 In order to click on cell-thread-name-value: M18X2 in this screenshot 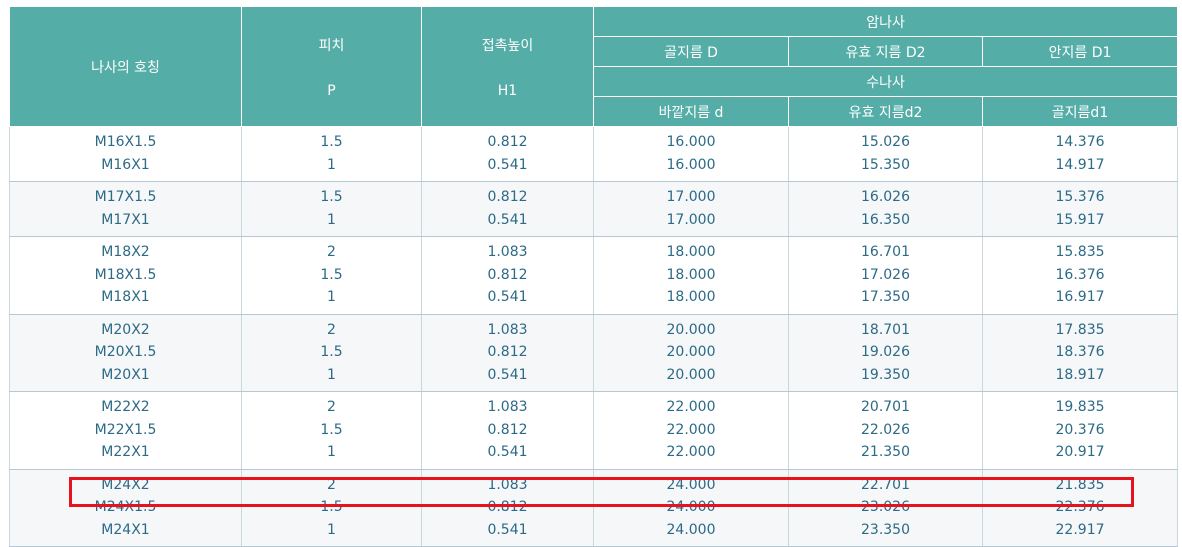, I will do `click(125, 252)`.